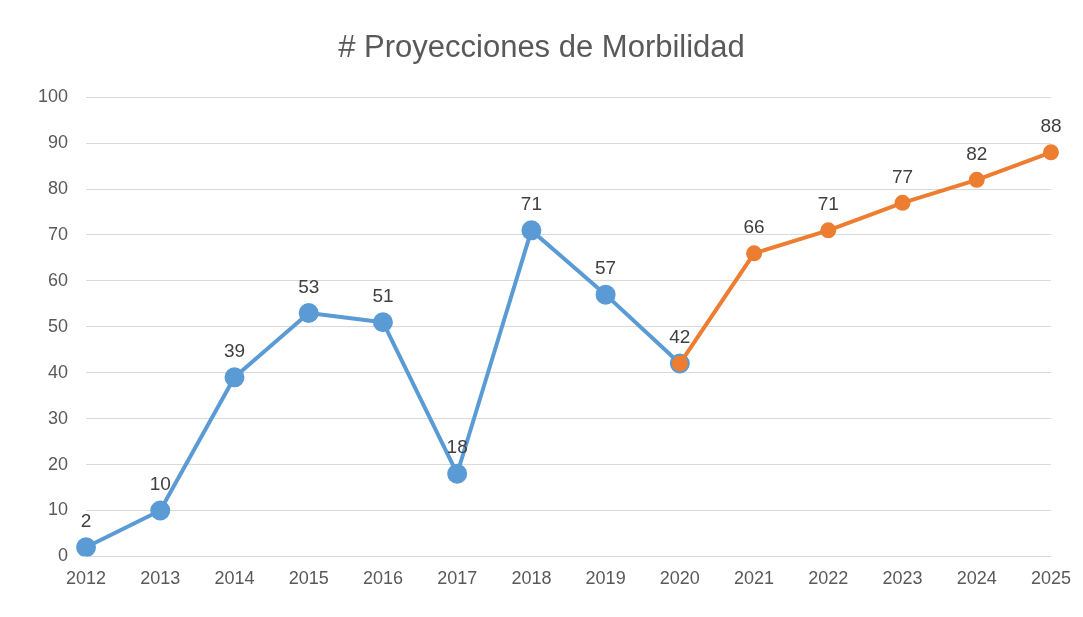 The height and width of the screenshot is (617, 1083). What do you see at coordinates (58, 463) in the screenshot?
I see `y-tick-label: 20` at bounding box center [58, 463].